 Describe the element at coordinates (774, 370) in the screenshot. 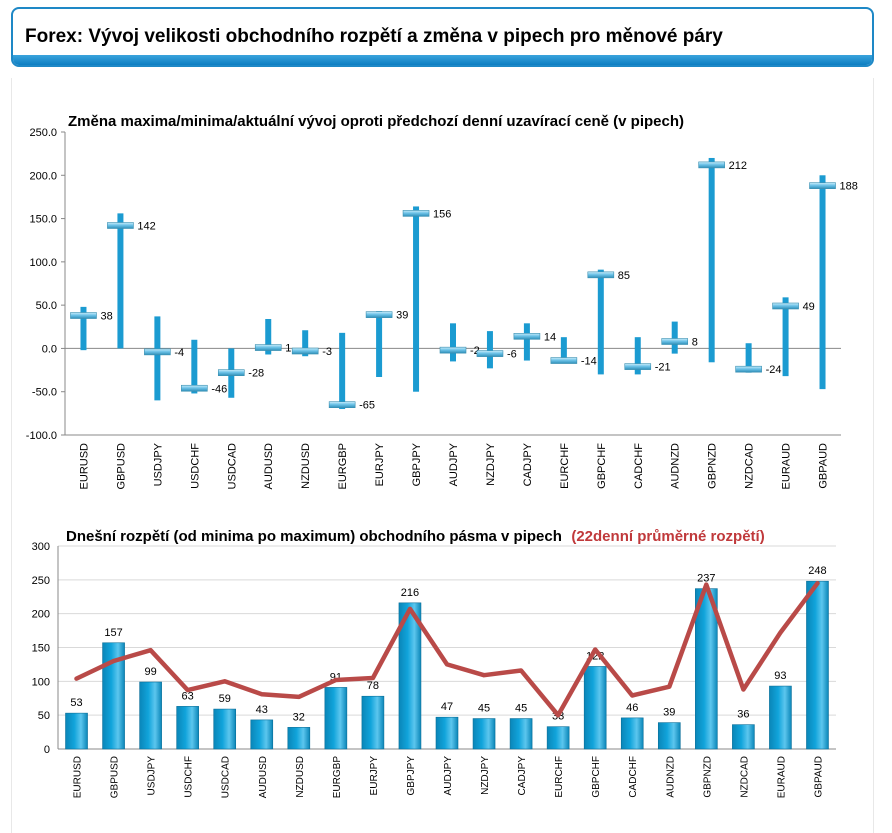

I see `chart1-data-label: -24` at that location.